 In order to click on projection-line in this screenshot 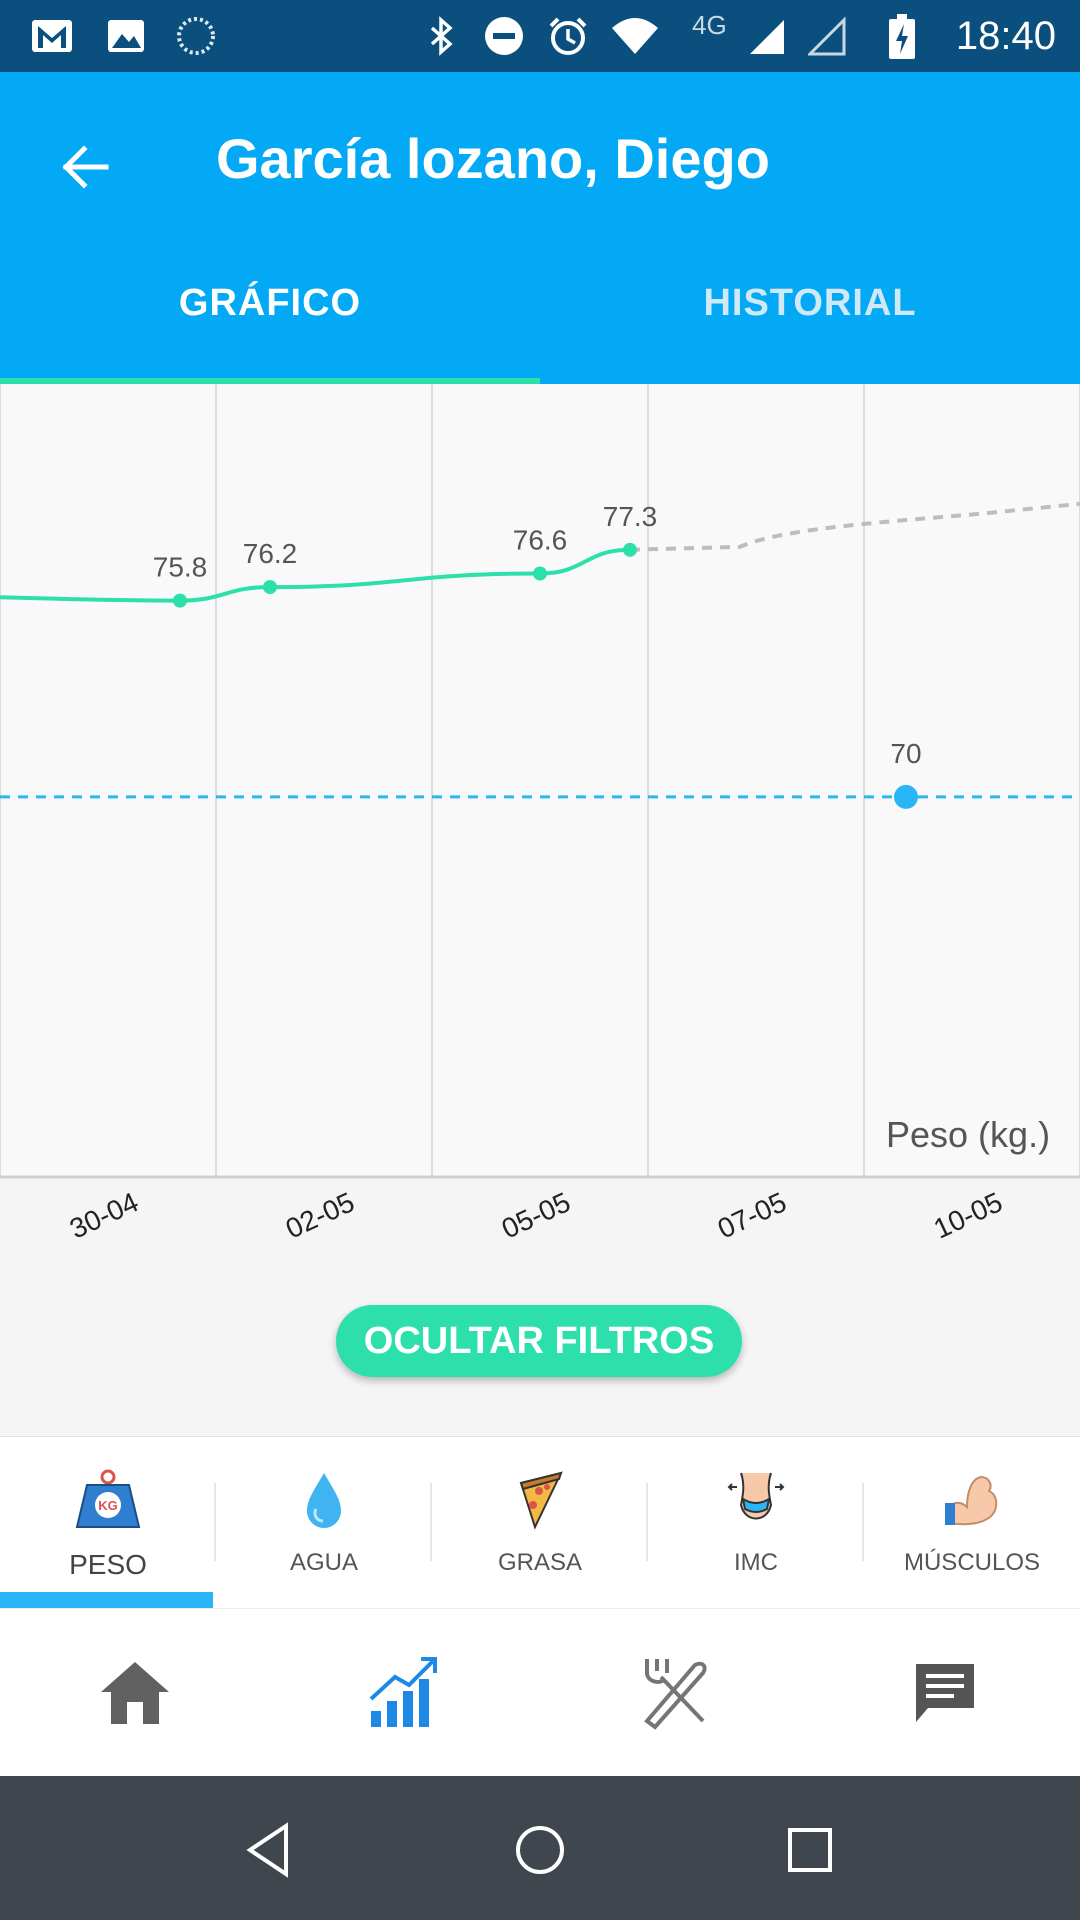, I will do `click(854, 526)`.